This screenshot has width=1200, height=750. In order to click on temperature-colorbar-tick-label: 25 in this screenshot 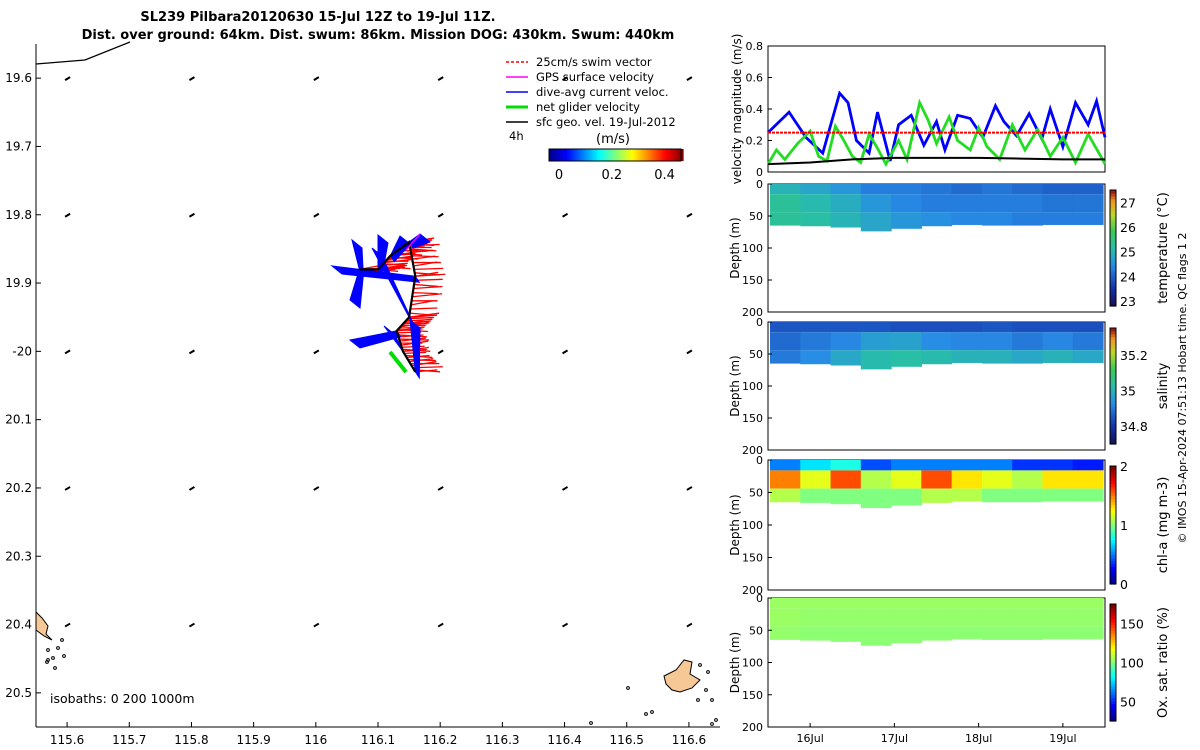, I will do `click(1128, 252)`.